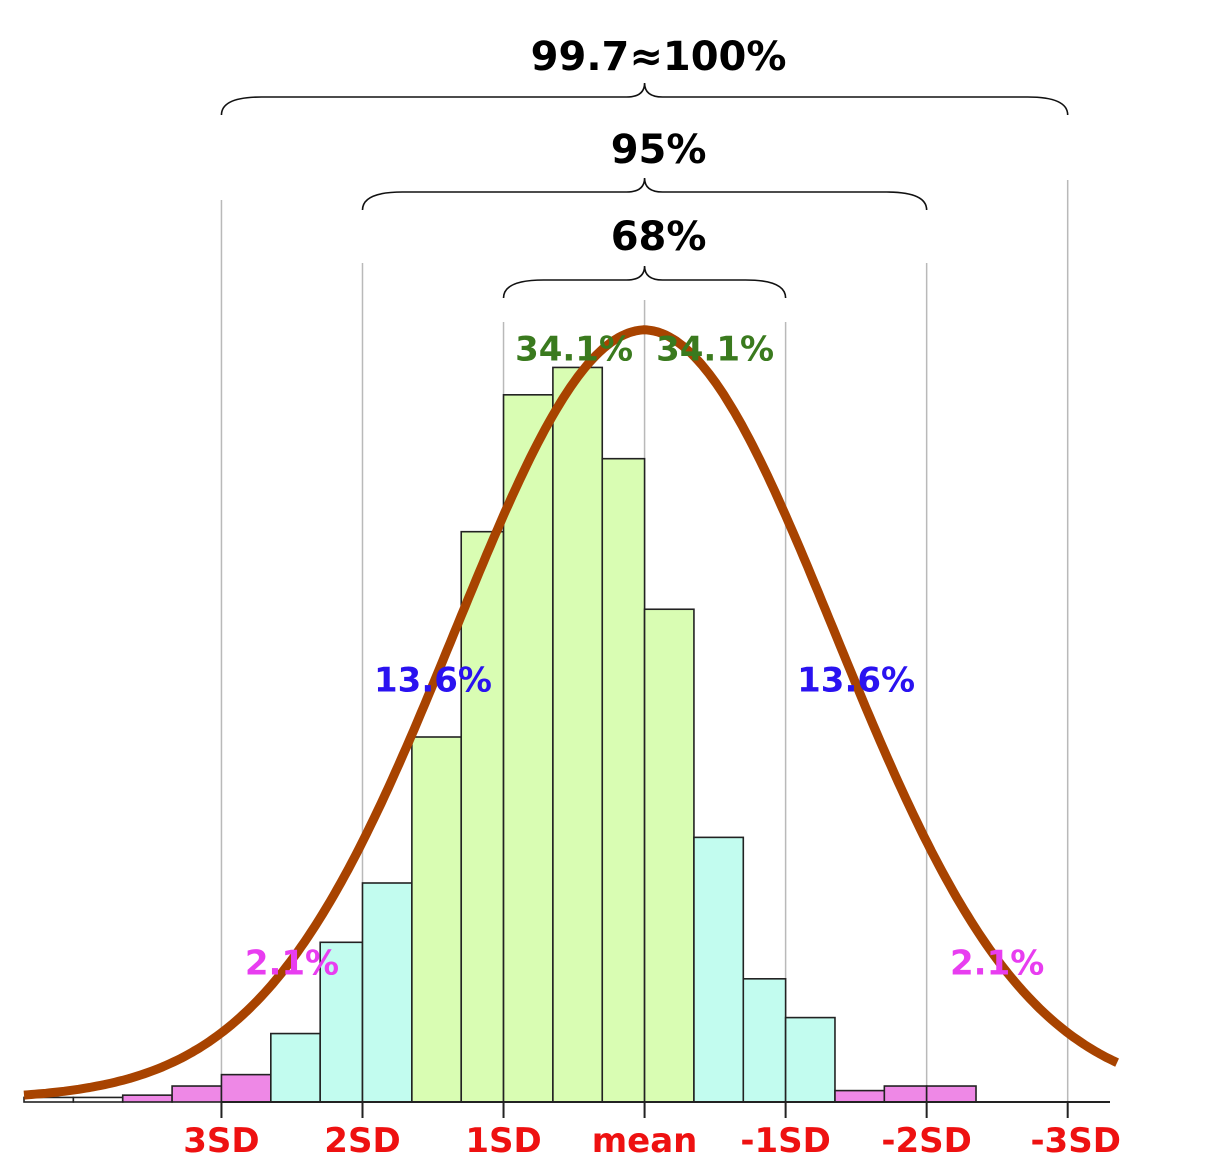 The height and width of the screenshot is (1158, 1216). What do you see at coordinates (221, 1139) in the screenshot?
I see `tick-label: 3SD` at bounding box center [221, 1139].